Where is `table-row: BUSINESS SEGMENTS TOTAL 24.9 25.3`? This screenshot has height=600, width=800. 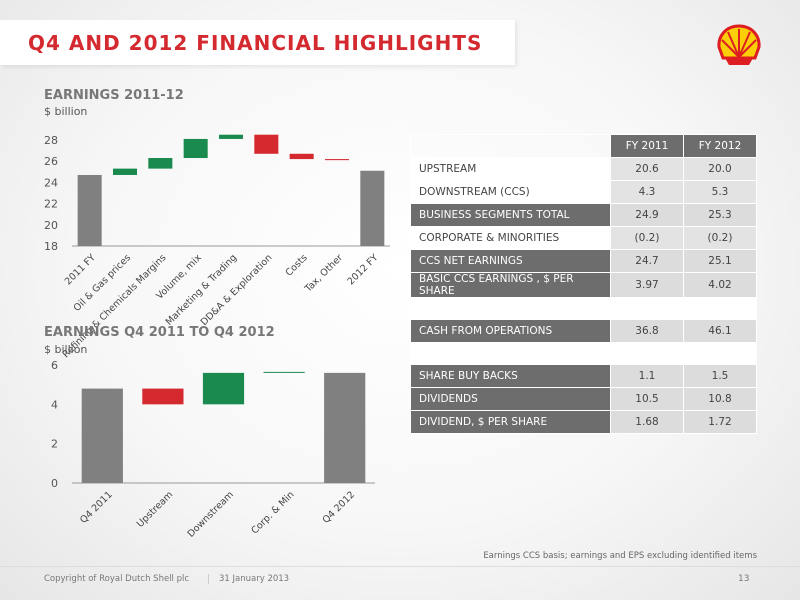 table-row: BUSINESS SEGMENTS TOTAL 24.9 25.3 is located at coordinates (583, 215).